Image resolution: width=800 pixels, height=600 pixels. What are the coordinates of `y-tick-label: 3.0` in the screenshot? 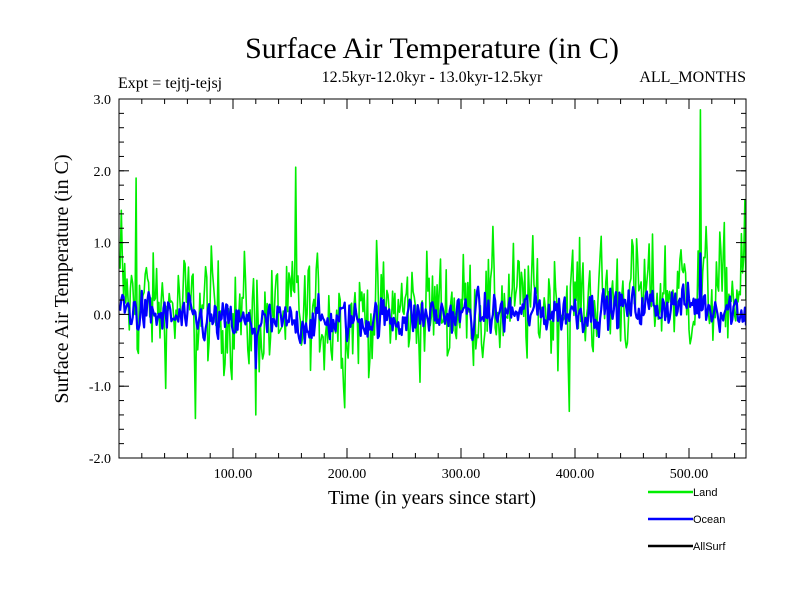 It's located at (103, 100).